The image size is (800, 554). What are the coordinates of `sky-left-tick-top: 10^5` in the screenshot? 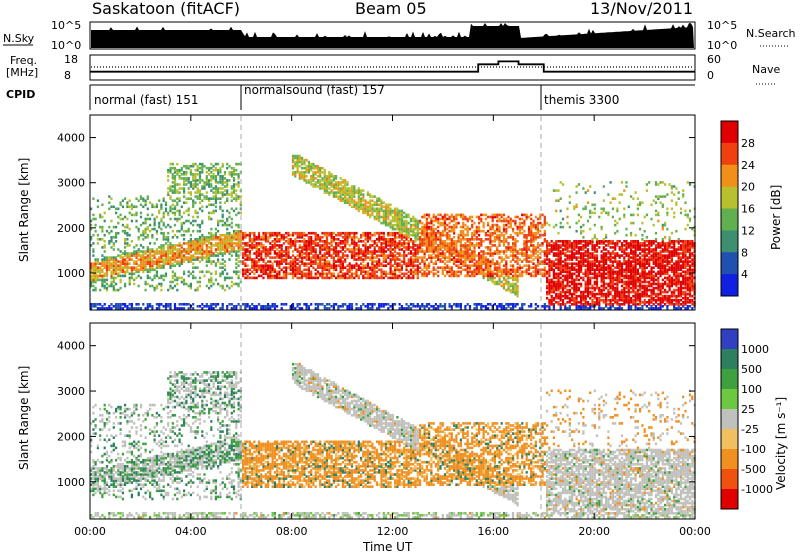 It's located at (66, 25).